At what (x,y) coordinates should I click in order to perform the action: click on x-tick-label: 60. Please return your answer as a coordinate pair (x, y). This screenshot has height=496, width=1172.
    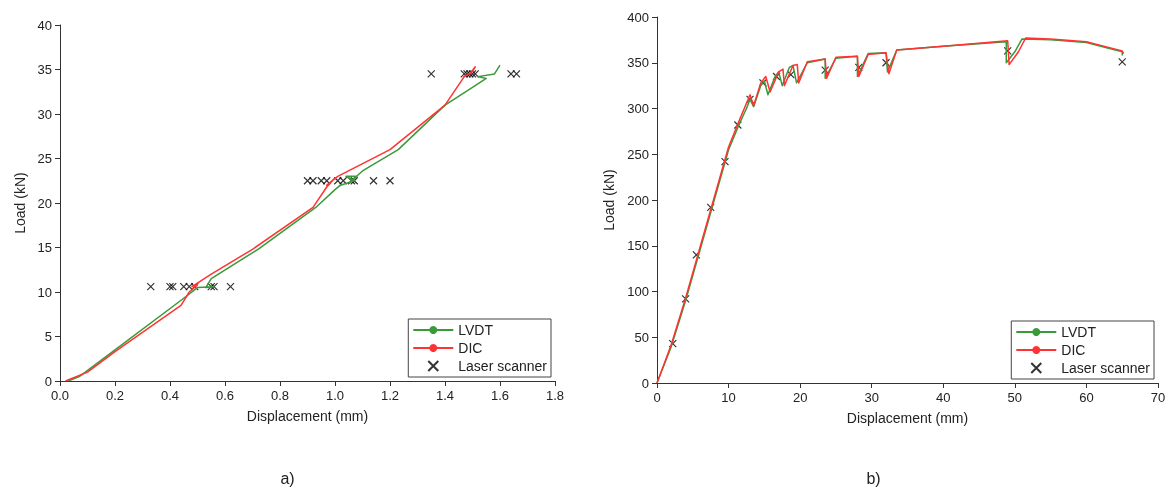
    Looking at the image, I should click on (1086, 397).